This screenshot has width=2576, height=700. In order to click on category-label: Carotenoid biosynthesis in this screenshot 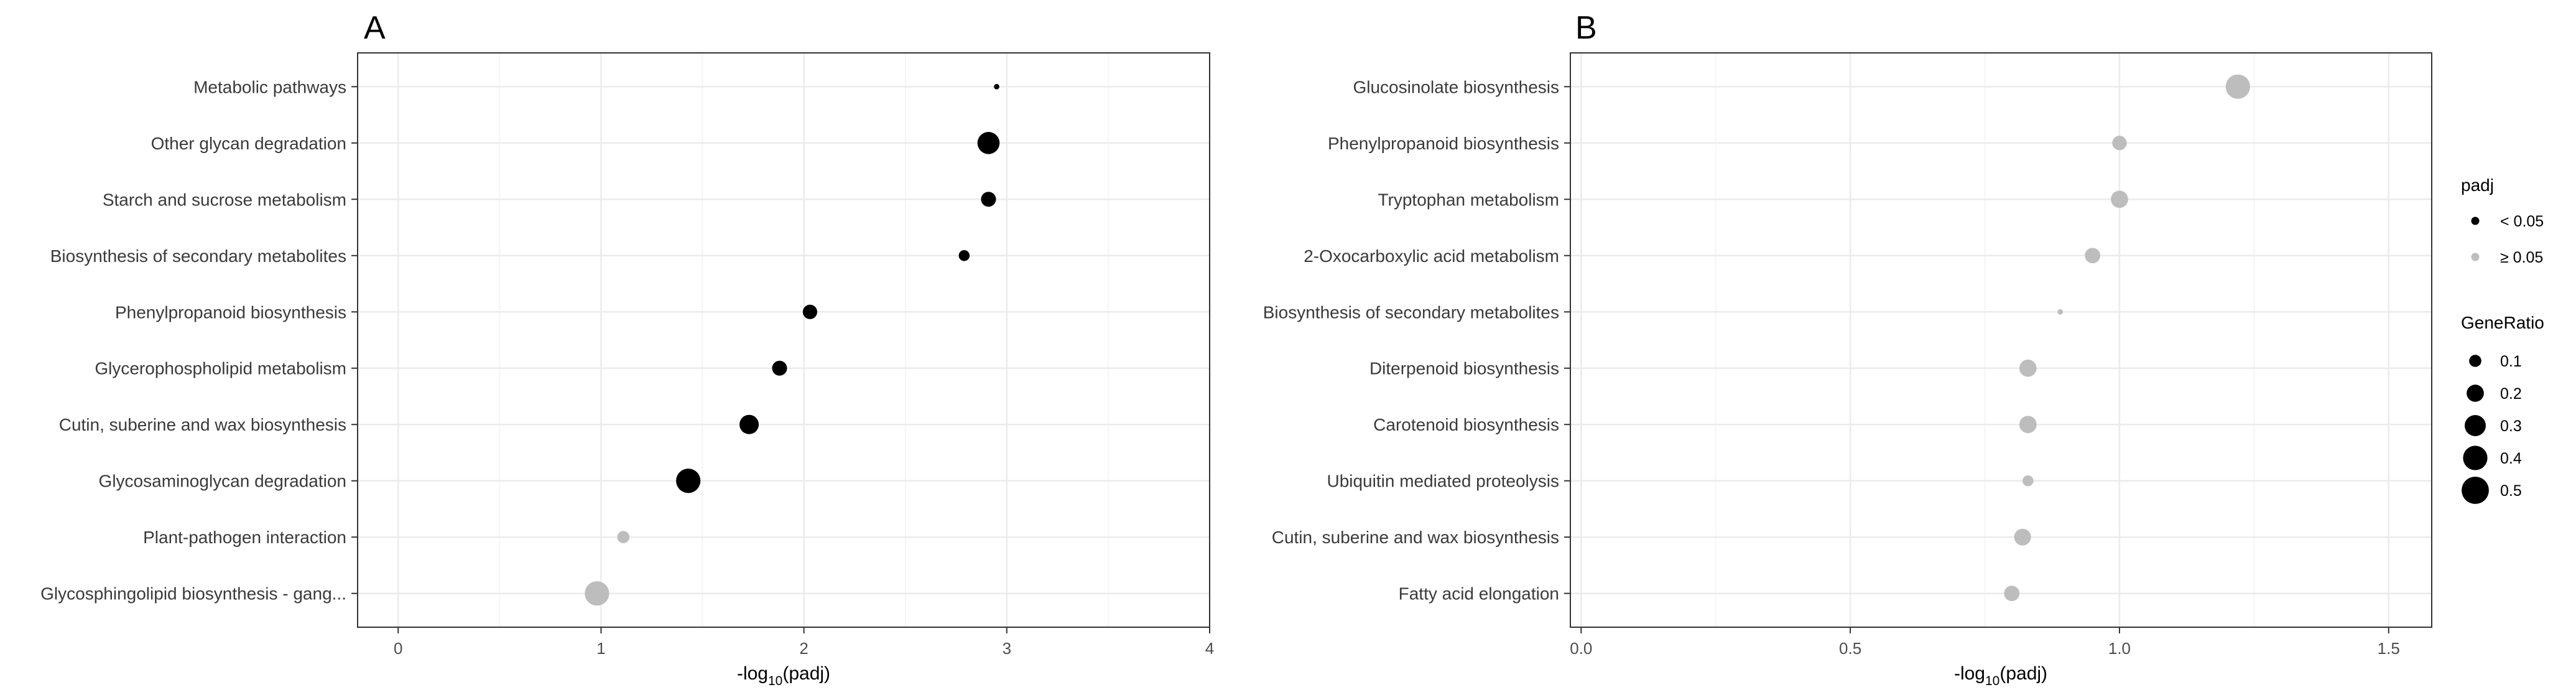, I will do `click(1466, 424)`.